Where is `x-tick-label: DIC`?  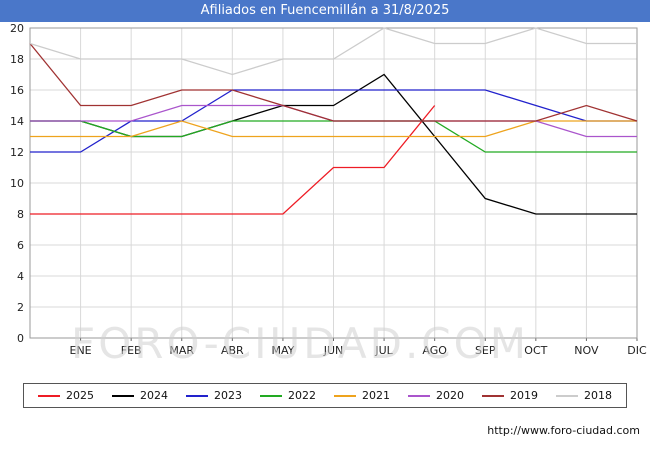 x-tick-label: DIC is located at coordinates (637, 350).